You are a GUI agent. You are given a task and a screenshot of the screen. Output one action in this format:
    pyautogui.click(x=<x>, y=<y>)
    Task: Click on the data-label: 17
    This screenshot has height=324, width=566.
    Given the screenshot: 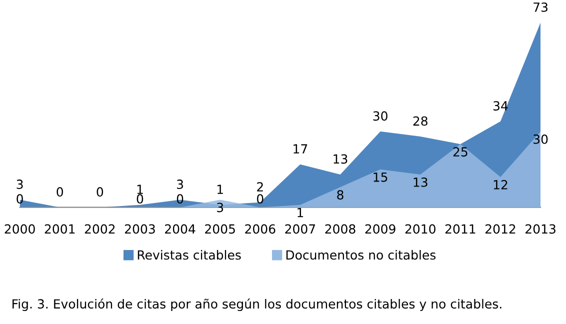 What is the action you would take?
    pyautogui.click(x=301, y=149)
    